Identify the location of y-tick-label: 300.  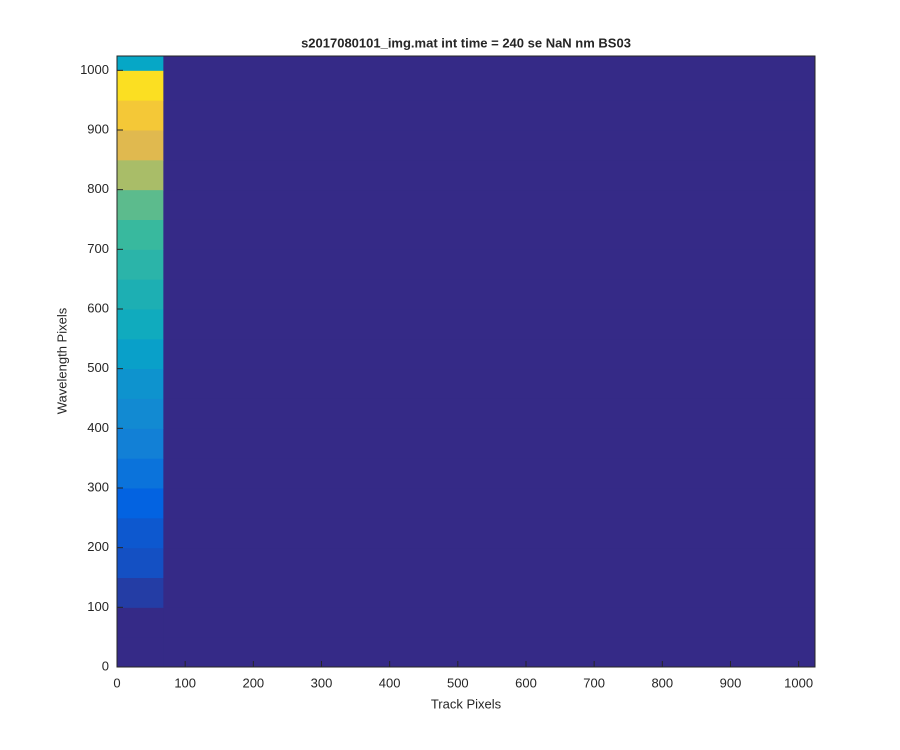
(98, 486).